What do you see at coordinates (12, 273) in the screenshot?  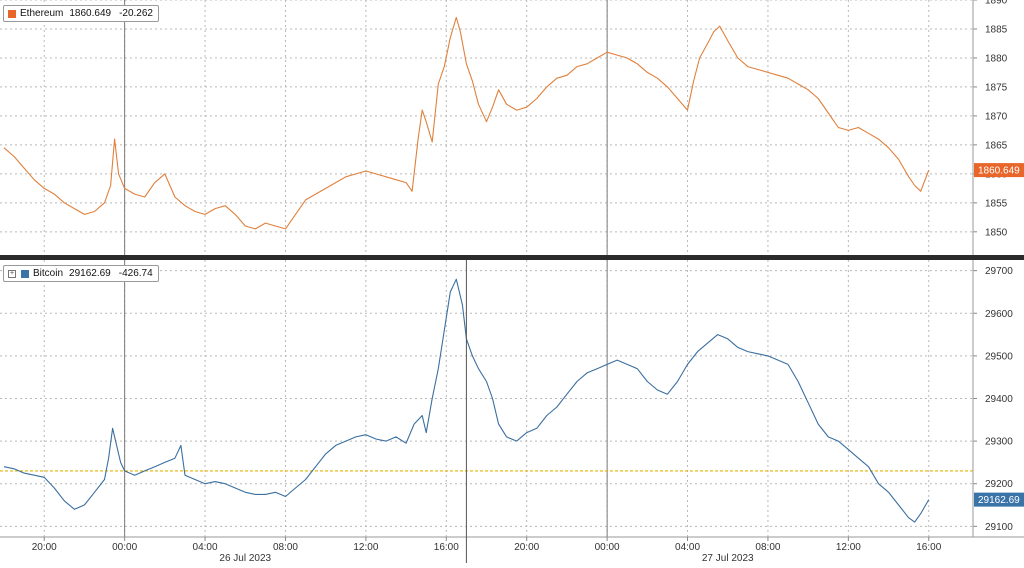 I see `expand-icon: +` at bounding box center [12, 273].